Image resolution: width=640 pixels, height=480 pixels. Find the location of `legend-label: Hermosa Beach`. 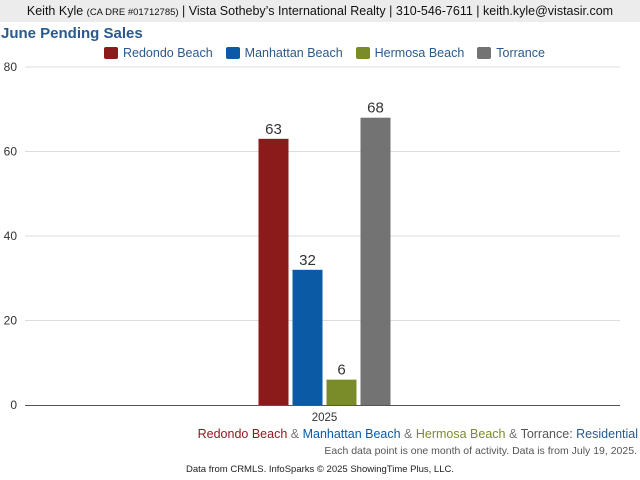

legend-label: Hermosa Beach is located at coordinates (419, 53).